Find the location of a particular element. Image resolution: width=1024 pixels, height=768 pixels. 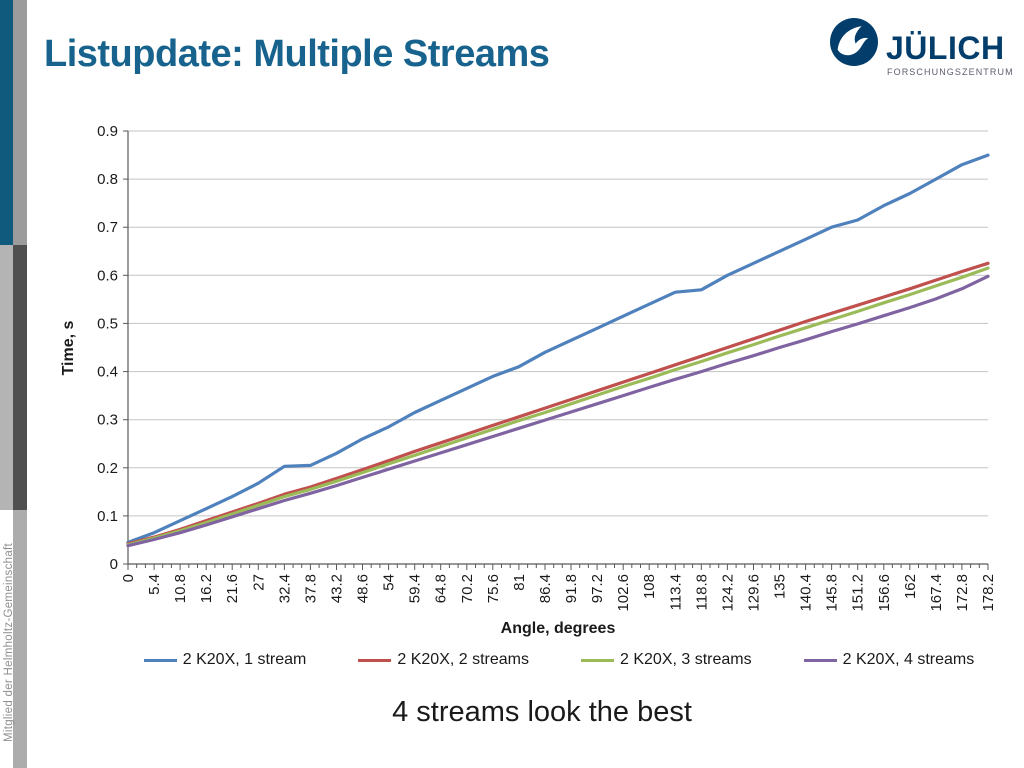

y-tick-label: 0.4 is located at coordinates (107, 372).